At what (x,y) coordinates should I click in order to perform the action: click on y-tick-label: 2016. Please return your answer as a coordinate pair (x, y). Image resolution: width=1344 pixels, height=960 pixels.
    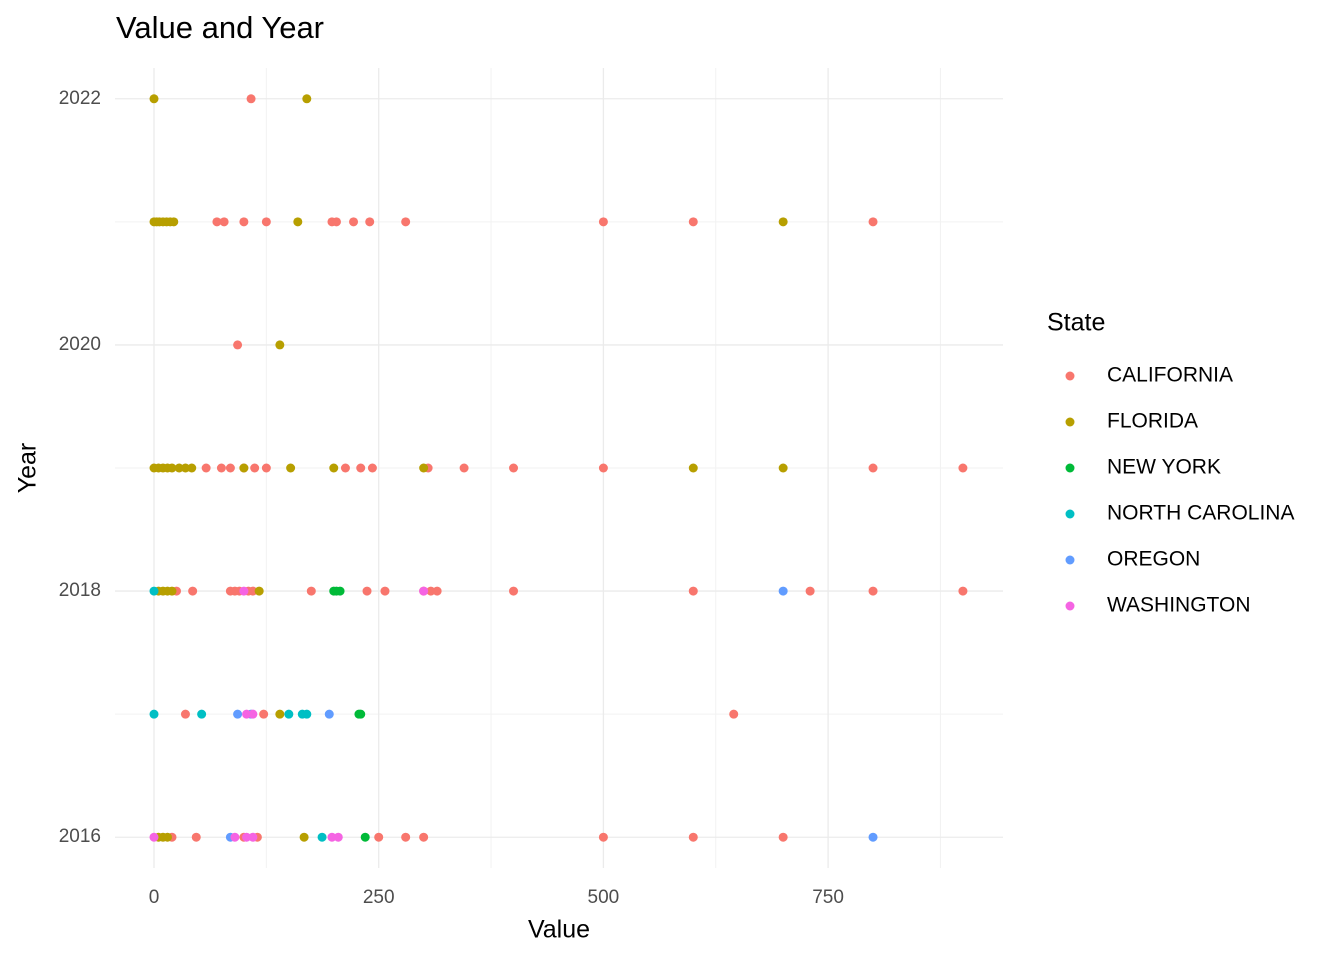
    Looking at the image, I should click on (80, 836).